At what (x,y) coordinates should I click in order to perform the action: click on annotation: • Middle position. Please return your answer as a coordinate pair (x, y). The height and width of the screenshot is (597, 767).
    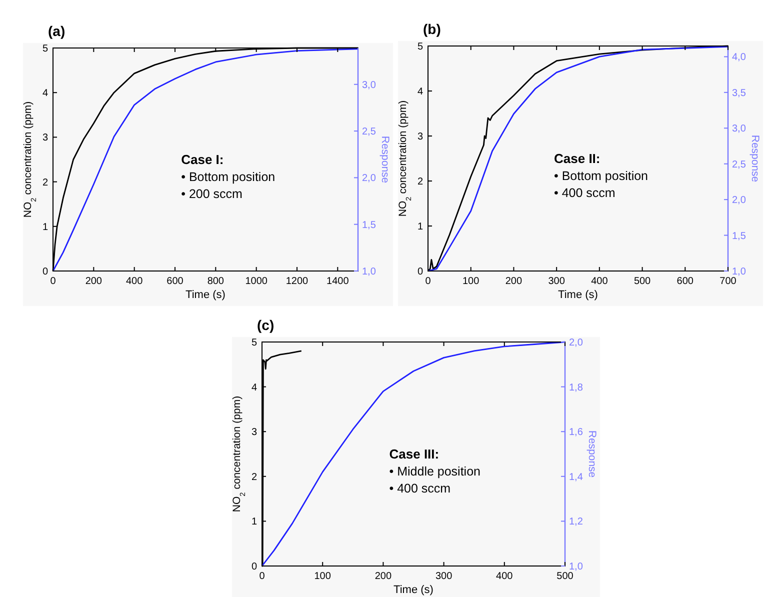
    Looking at the image, I should click on (435, 471).